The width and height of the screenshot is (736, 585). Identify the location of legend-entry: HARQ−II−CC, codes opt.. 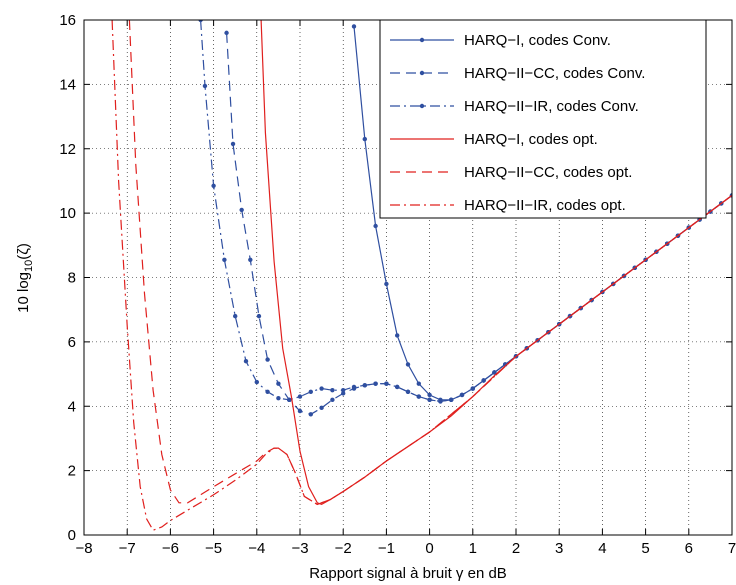
(511, 172).